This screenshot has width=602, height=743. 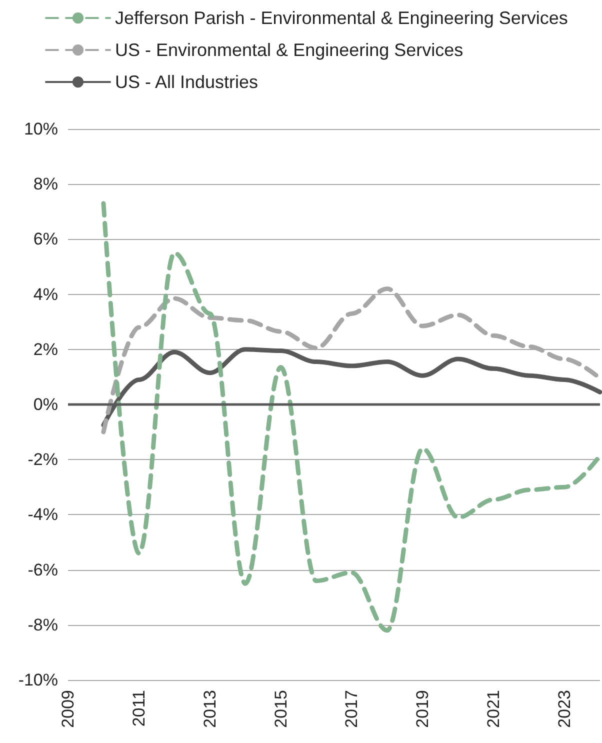 I want to click on y-tick-label: 4%, so click(x=45, y=294).